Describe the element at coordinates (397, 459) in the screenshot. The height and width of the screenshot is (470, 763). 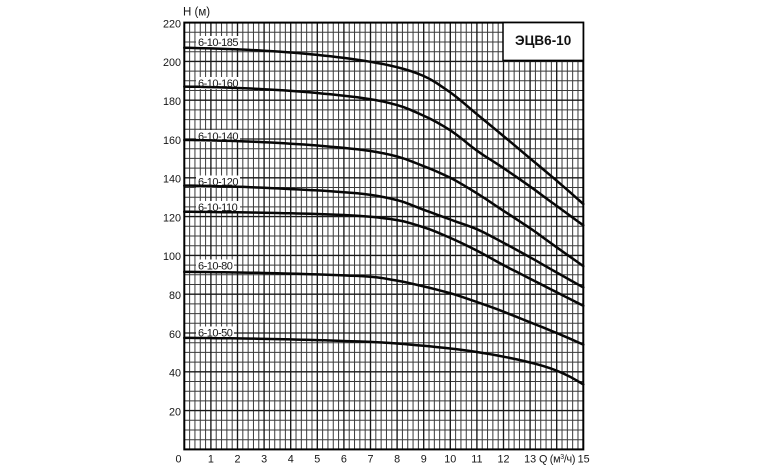
I see `svg-text: 8` at that location.